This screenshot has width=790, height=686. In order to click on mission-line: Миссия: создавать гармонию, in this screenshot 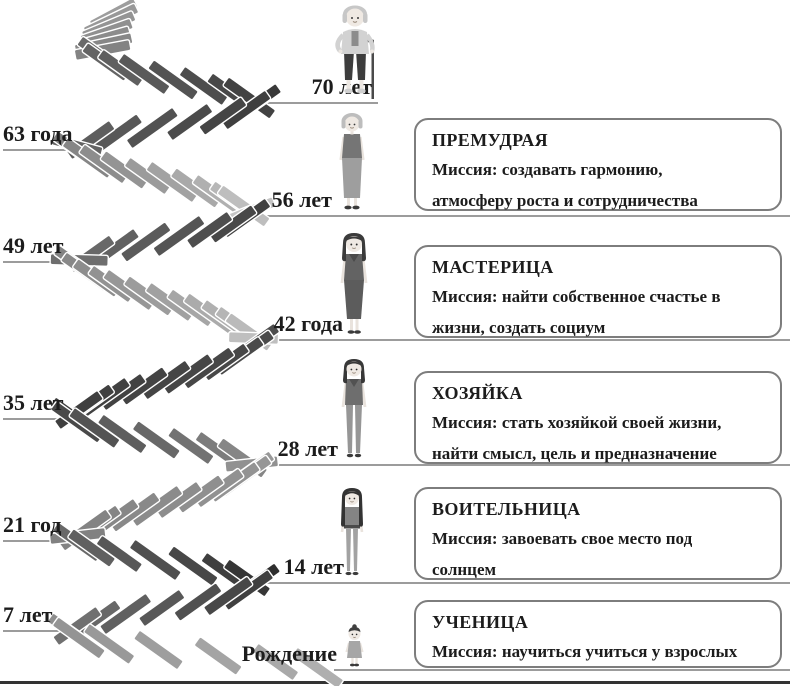, I will do `click(547, 169)`.